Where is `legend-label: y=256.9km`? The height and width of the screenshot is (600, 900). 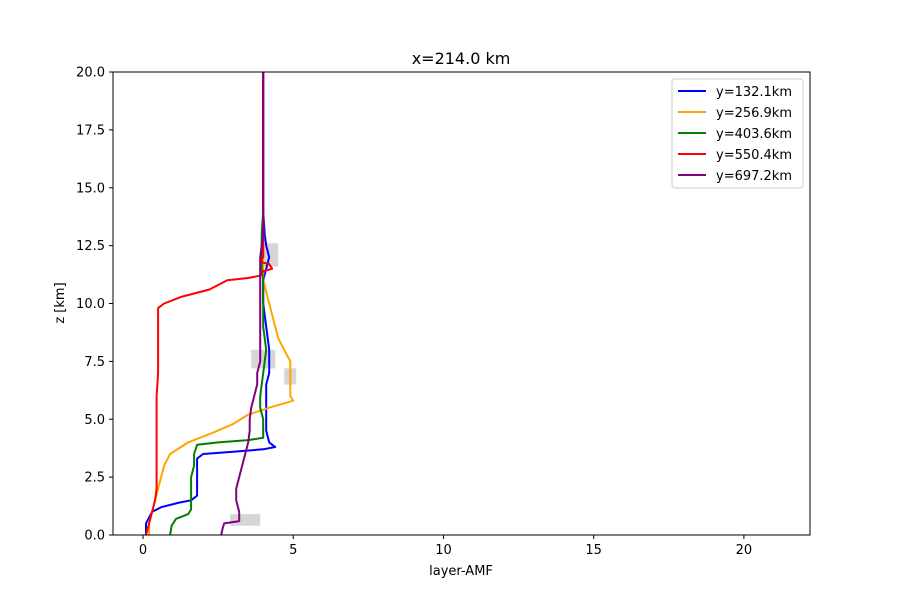
legend-label: y=256.9km is located at coordinates (754, 113).